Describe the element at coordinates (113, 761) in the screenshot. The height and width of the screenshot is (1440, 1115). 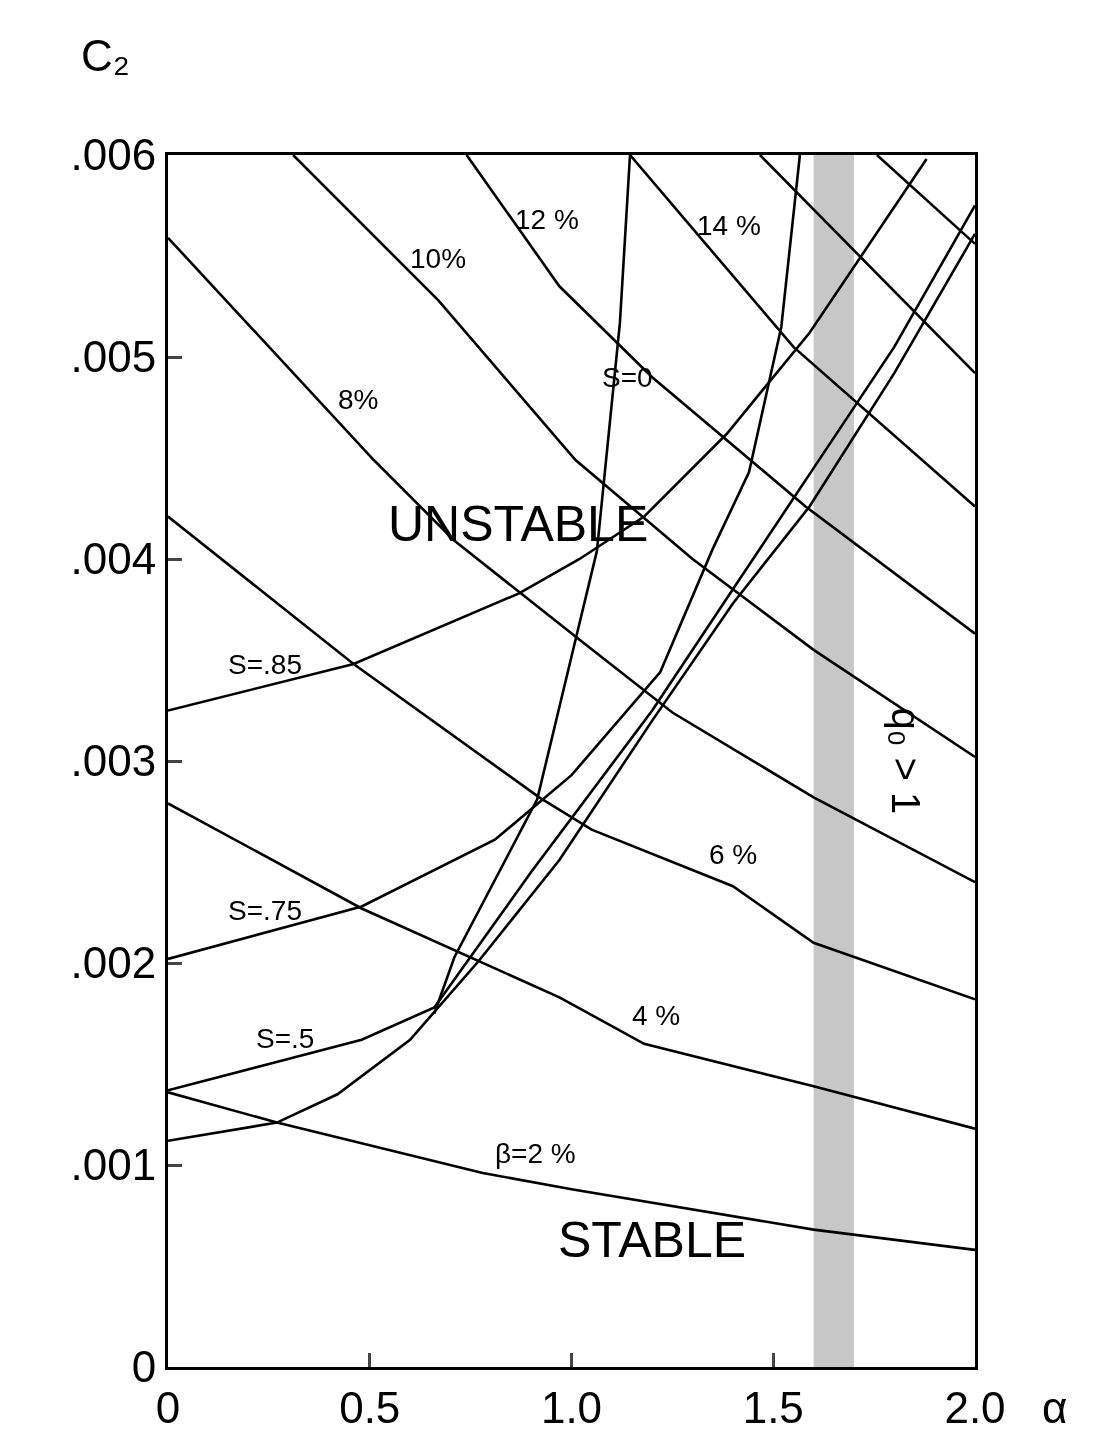
I see `y-tick-label: .003` at that location.